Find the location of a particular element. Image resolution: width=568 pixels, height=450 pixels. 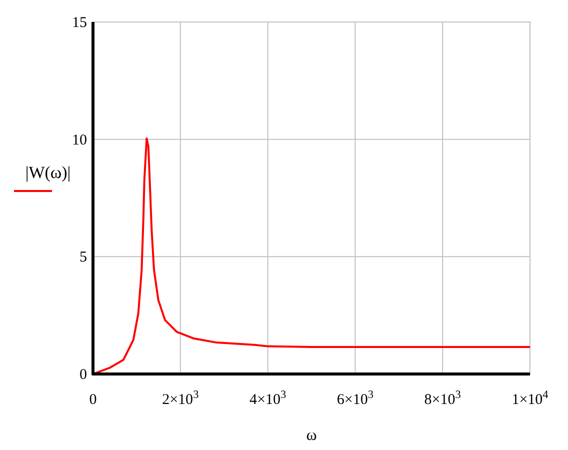

y-tick-label: 15 is located at coordinates (79, 23).